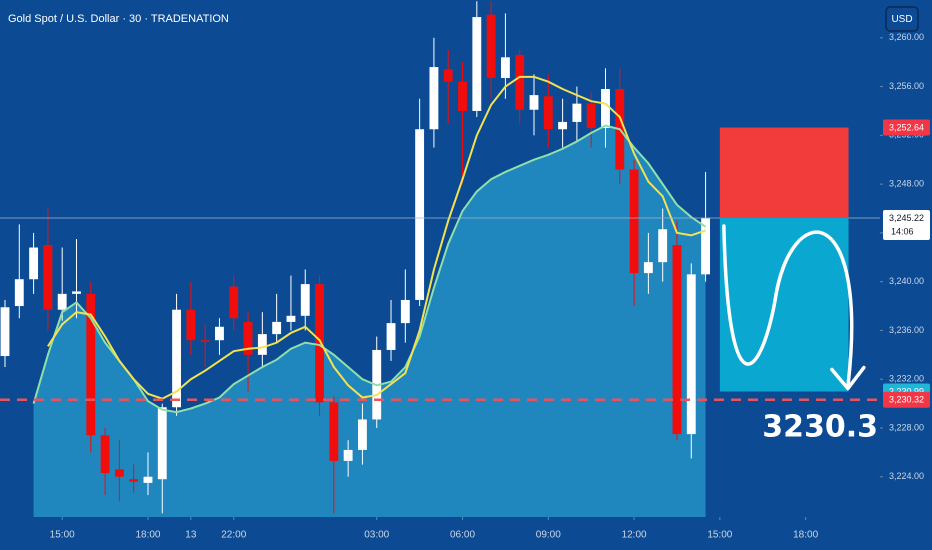  I want to click on last-price-tag, so click(906, 225).